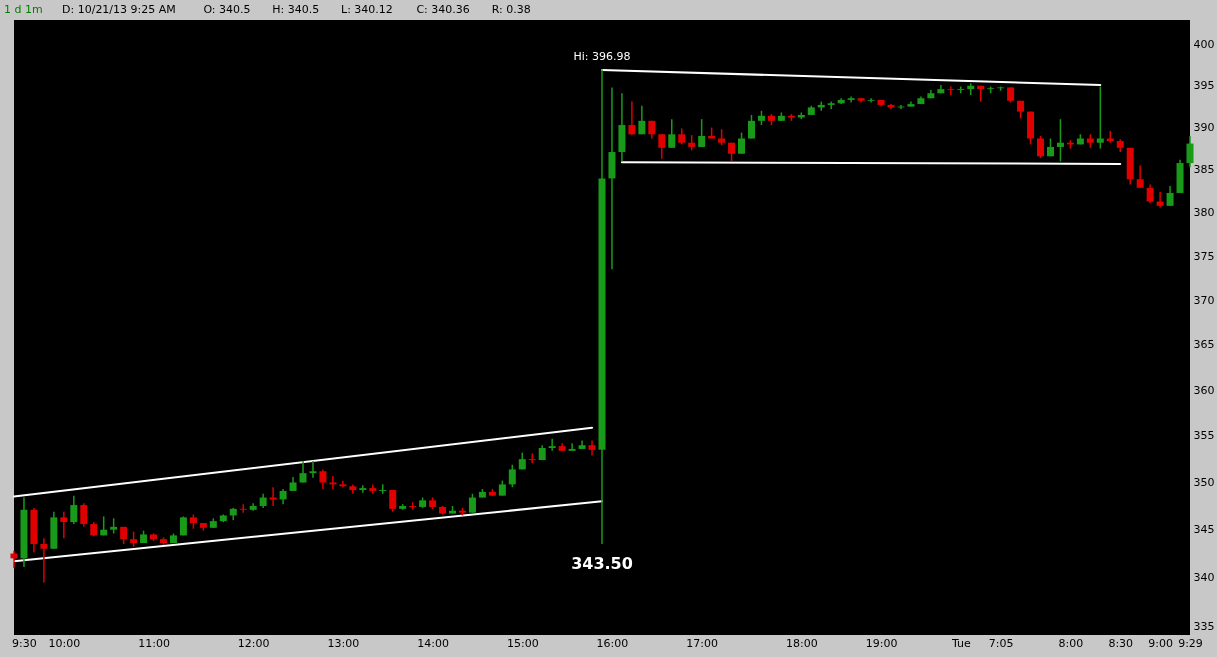 This screenshot has height=657, width=1217. I want to click on x-tick-label: 9:00, so click(1160, 643).